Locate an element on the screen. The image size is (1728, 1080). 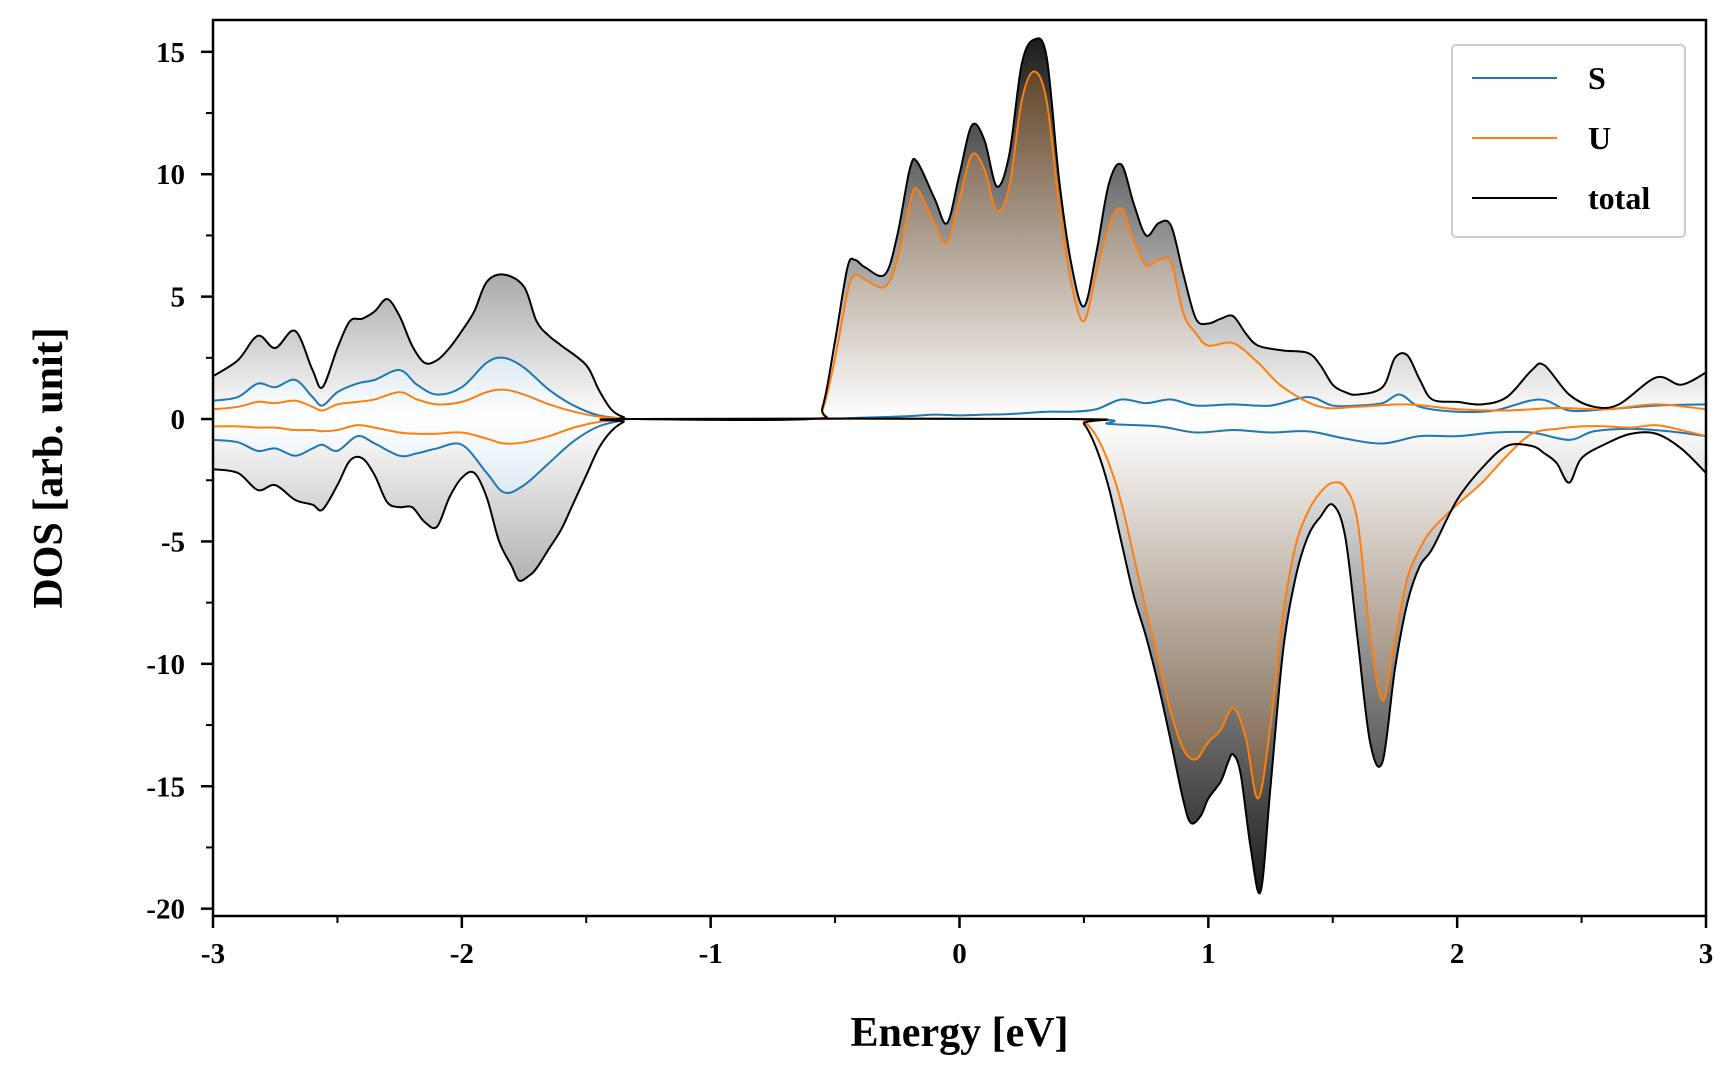
x-axis-label: Energy [eV] is located at coordinates (959, 1033).